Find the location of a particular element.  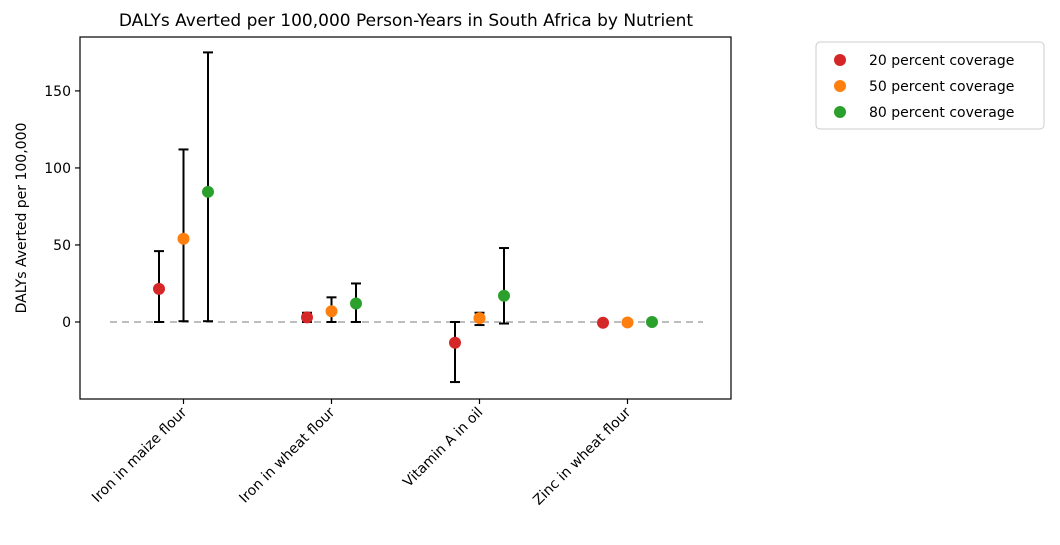

x-tick-label: Vitamin A in oil is located at coordinates (443, 448).